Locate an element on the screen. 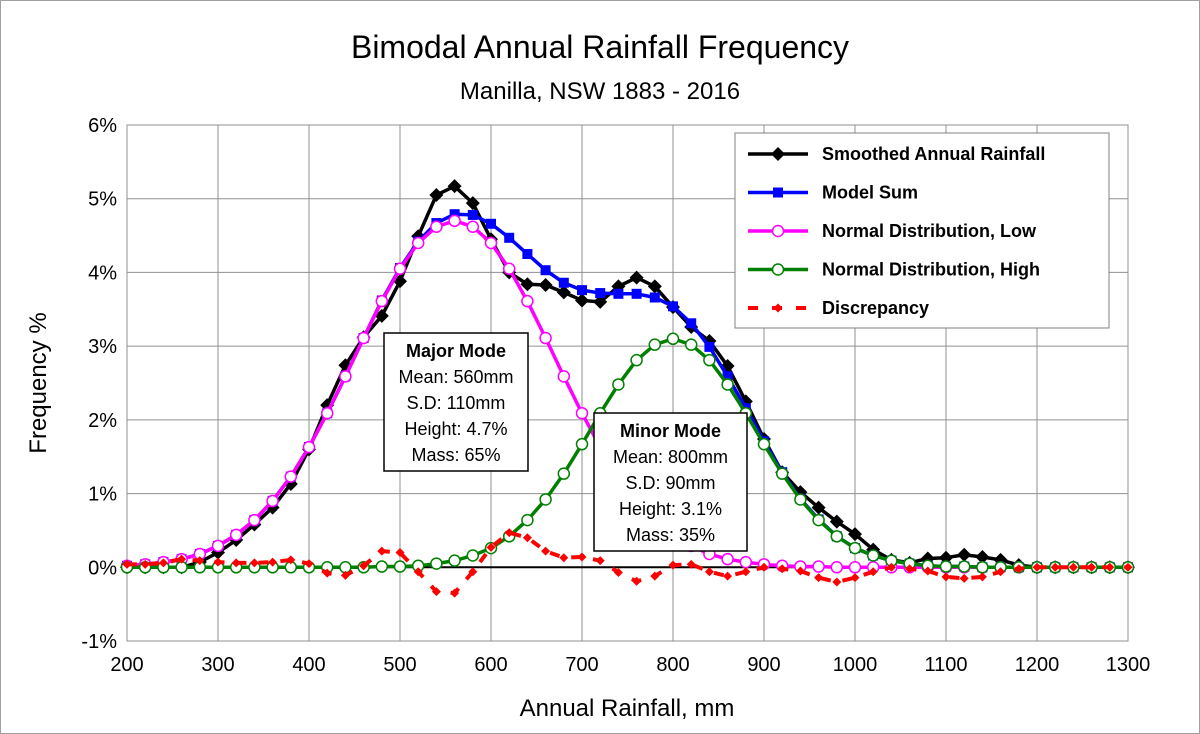 Image resolution: width=1200 pixels, height=734 pixels. annotation-line: Height: 3.1% is located at coordinates (670, 509).